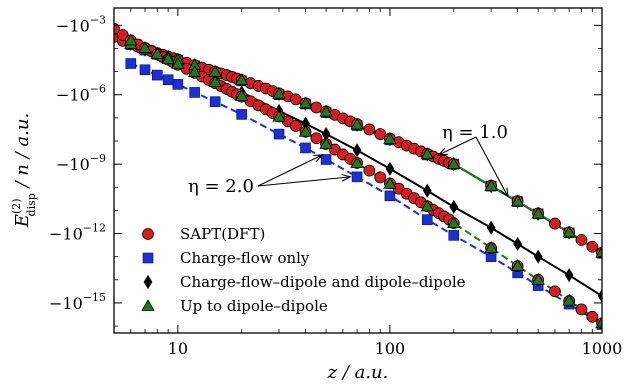 This screenshot has width=641, height=385. I want to click on legend-marker-diamond, so click(148, 282).